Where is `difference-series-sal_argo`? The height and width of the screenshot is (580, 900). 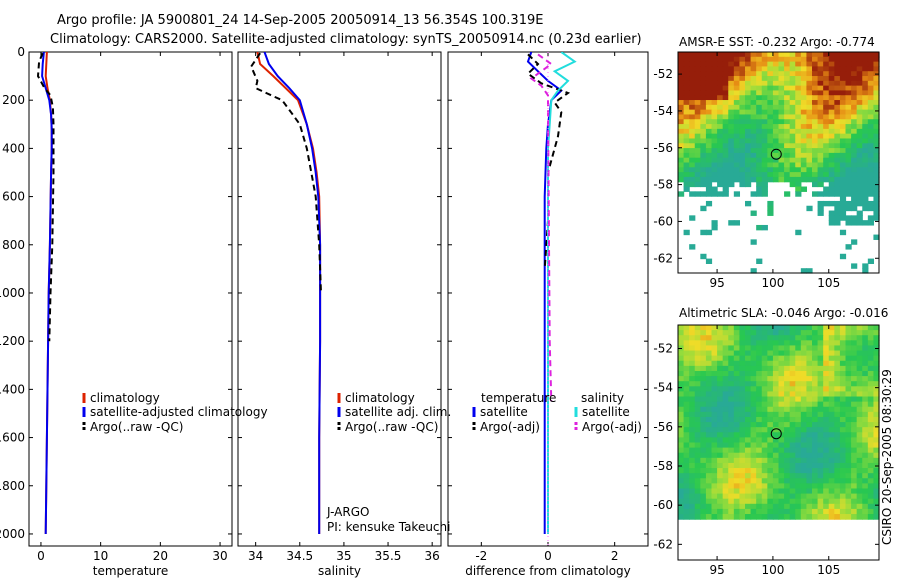 difference-series-sal_argo is located at coordinates (541, 227).